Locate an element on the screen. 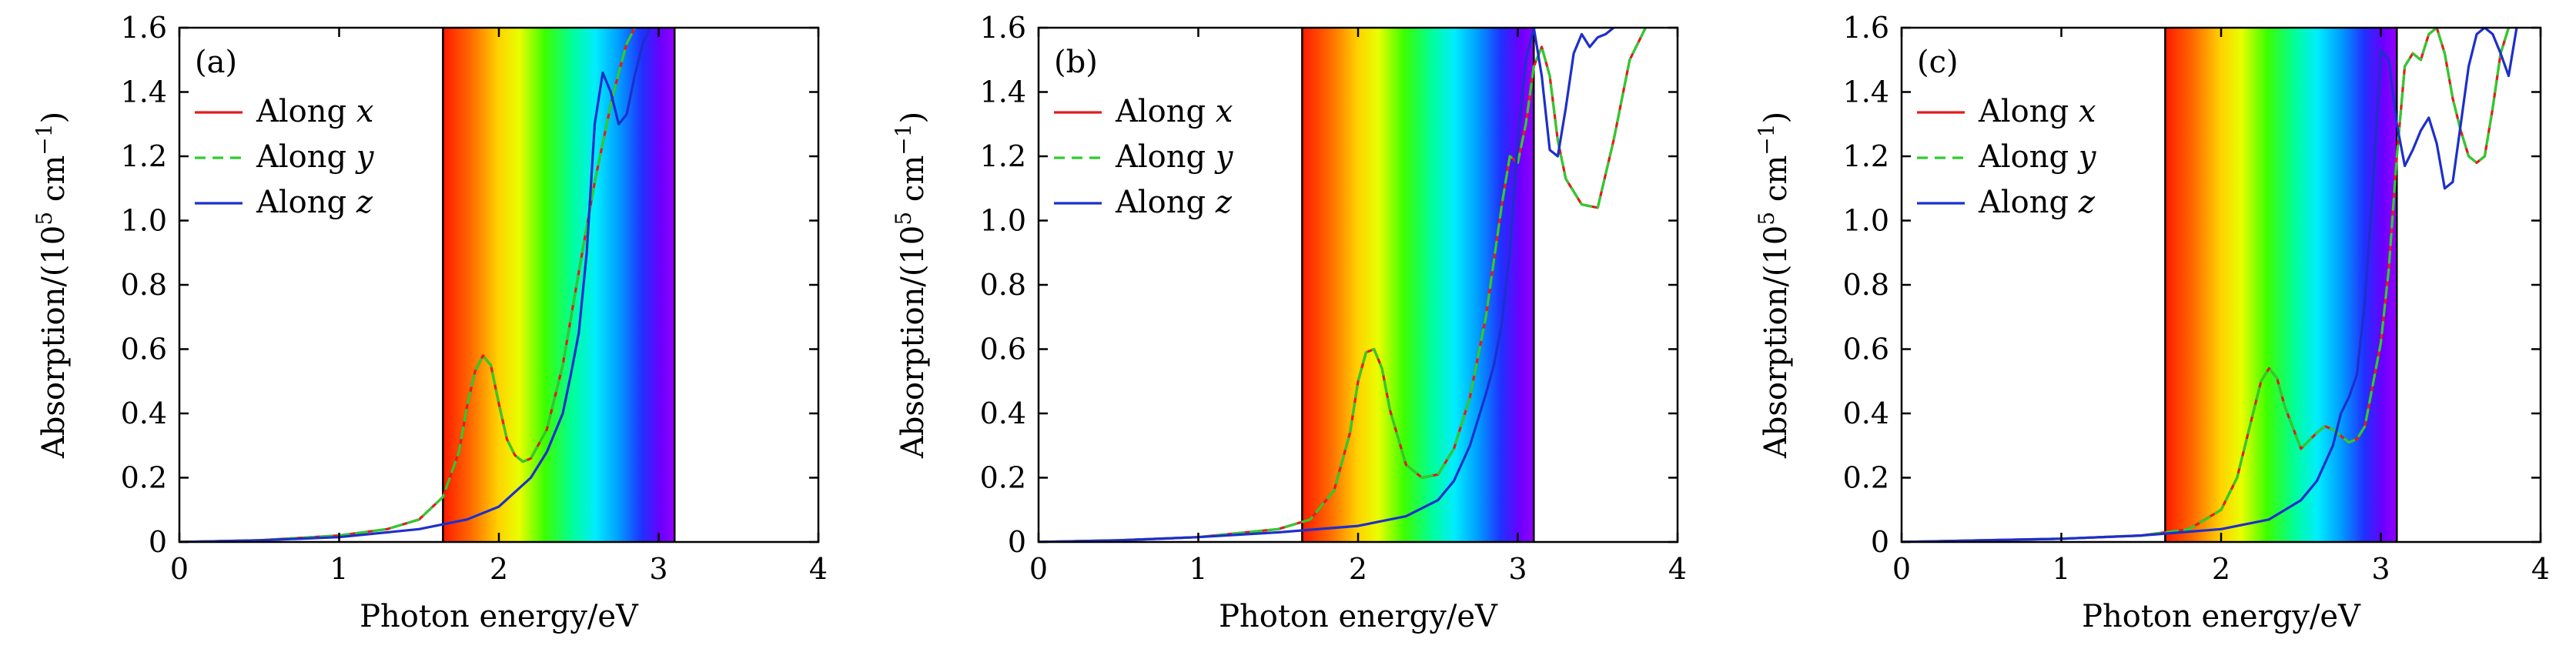 This screenshot has width=2576, height=659. series-group is located at coordinates (416, 285).